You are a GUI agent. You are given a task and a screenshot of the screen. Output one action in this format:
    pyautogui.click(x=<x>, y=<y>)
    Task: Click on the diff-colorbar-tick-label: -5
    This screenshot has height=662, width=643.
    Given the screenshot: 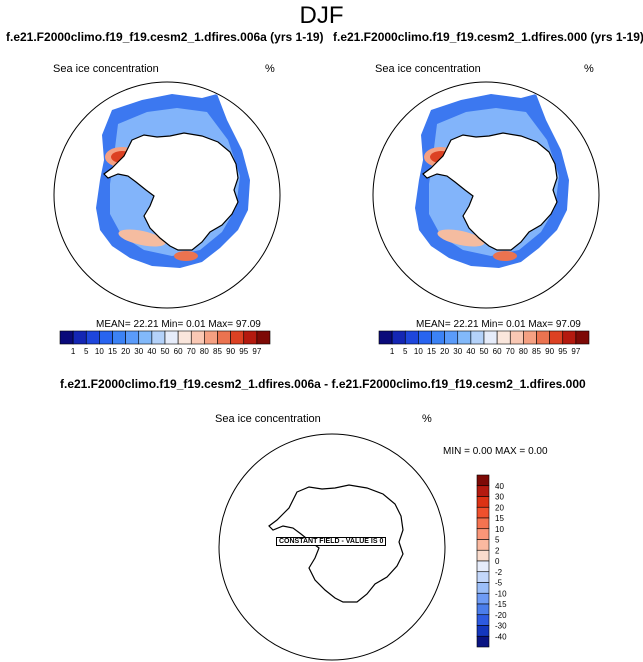 What is the action you would take?
    pyautogui.click(x=499, y=583)
    